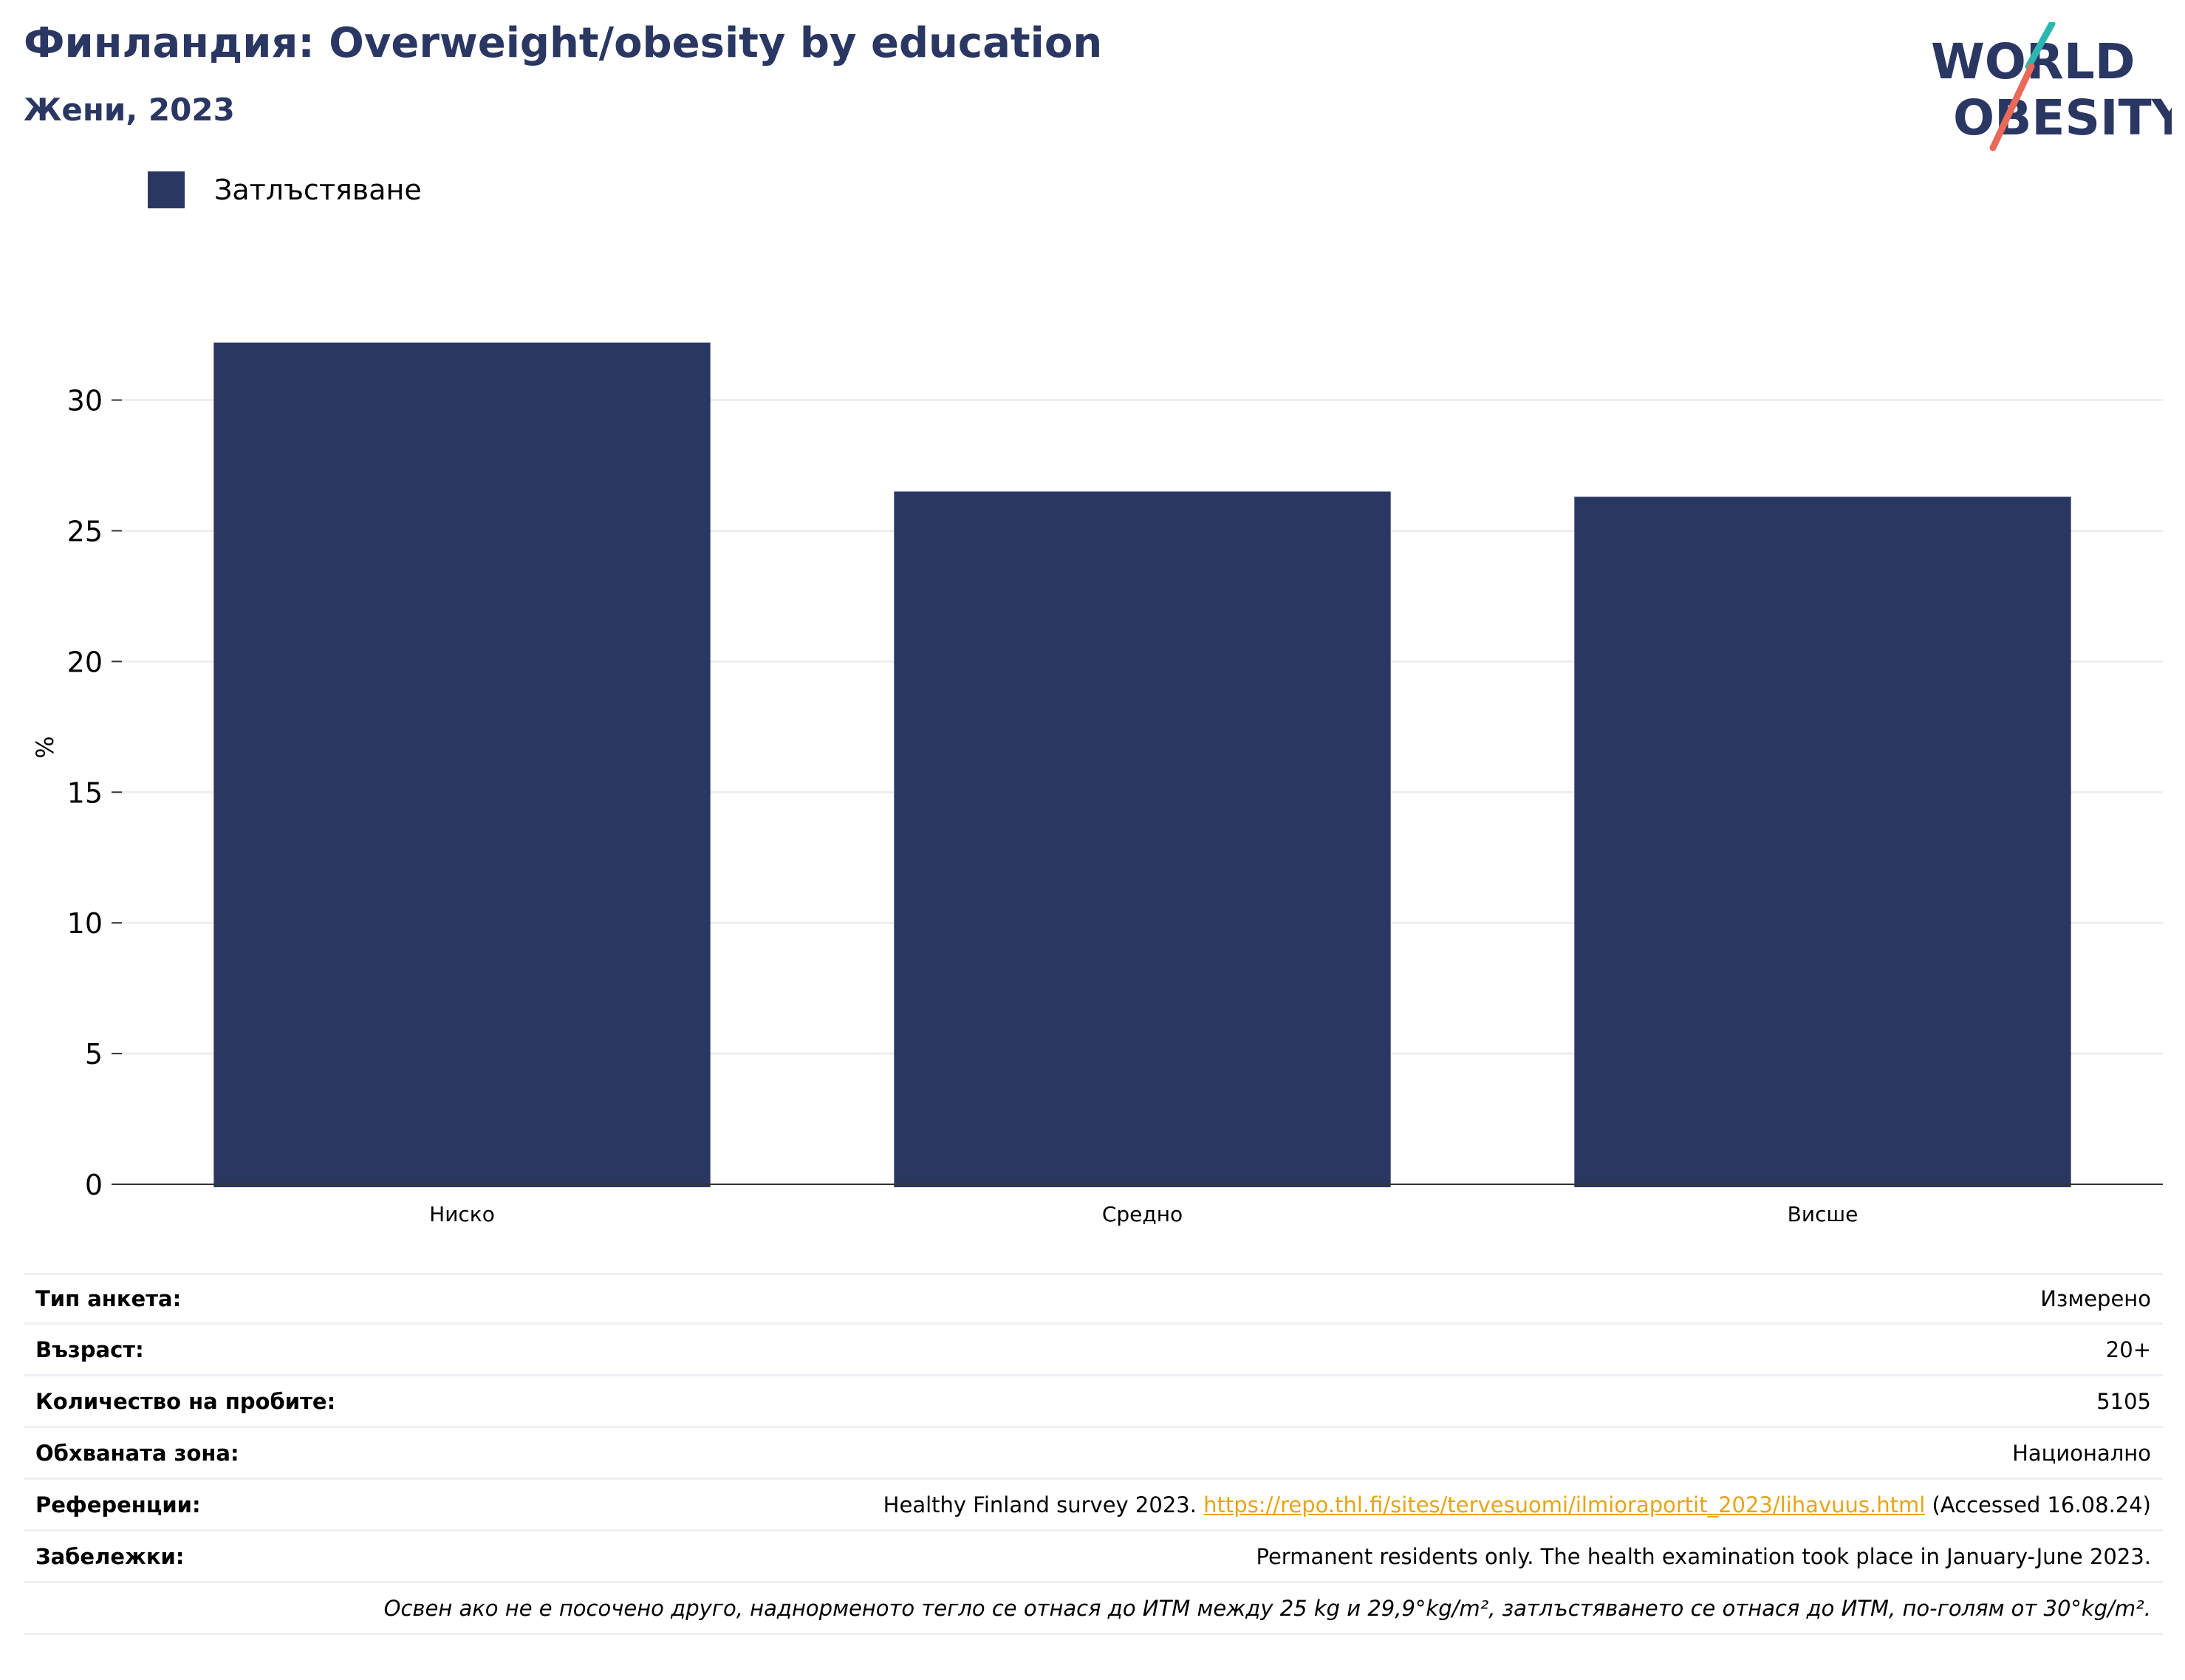 The height and width of the screenshot is (1680, 2185). I want to click on info-value: 20+, so click(2128, 1349).